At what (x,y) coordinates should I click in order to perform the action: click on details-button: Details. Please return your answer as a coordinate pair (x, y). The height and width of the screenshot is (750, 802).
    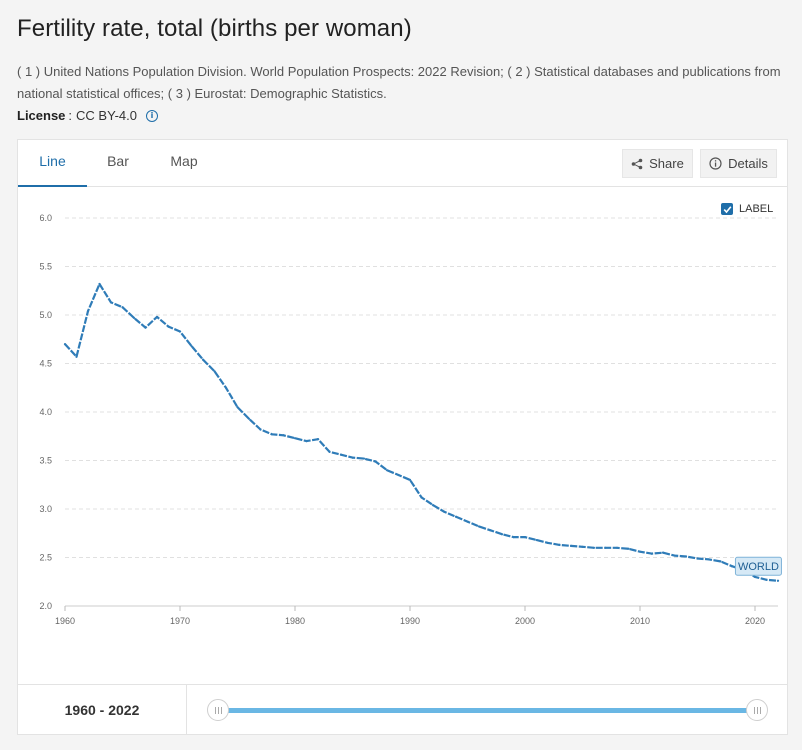
    Looking at the image, I should click on (738, 163).